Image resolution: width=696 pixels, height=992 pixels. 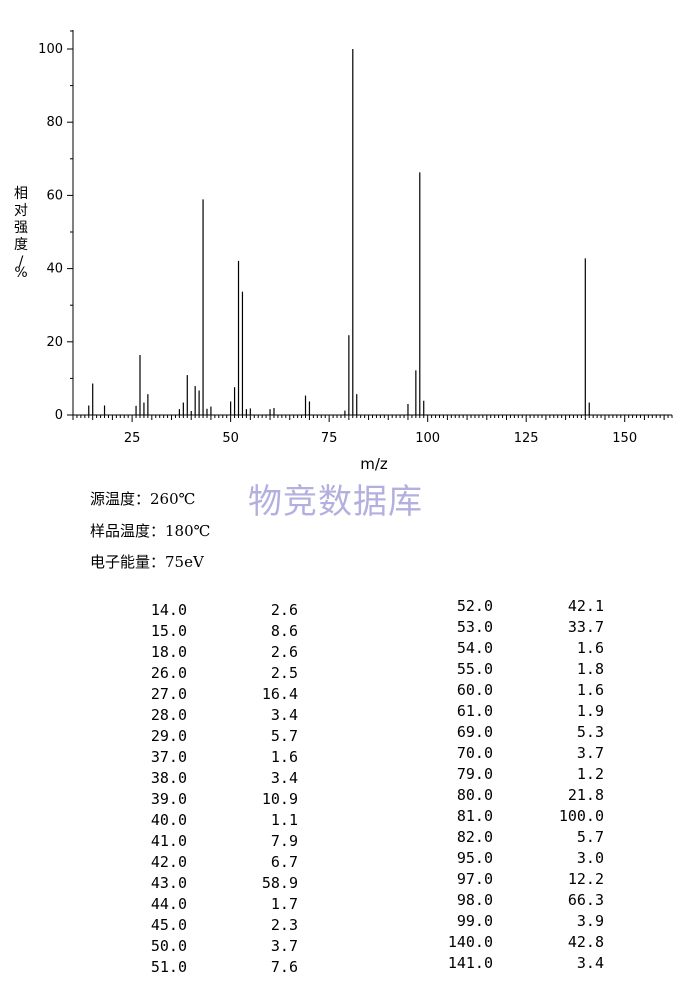 I want to click on intensity-value: 7.9, so click(x=284, y=841).